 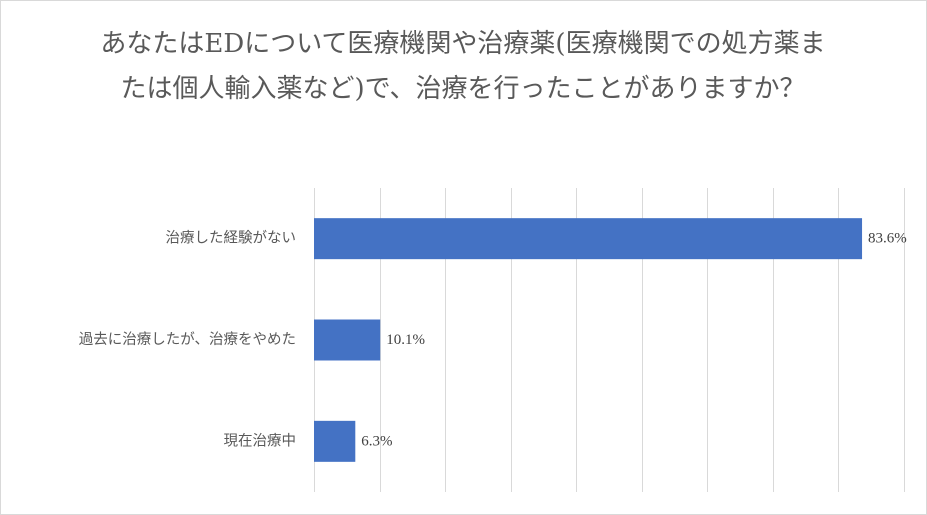 What do you see at coordinates (231, 238) in the screenshot?
I see `category-label: 治療した経験がない` at bounding box center [231, 238].